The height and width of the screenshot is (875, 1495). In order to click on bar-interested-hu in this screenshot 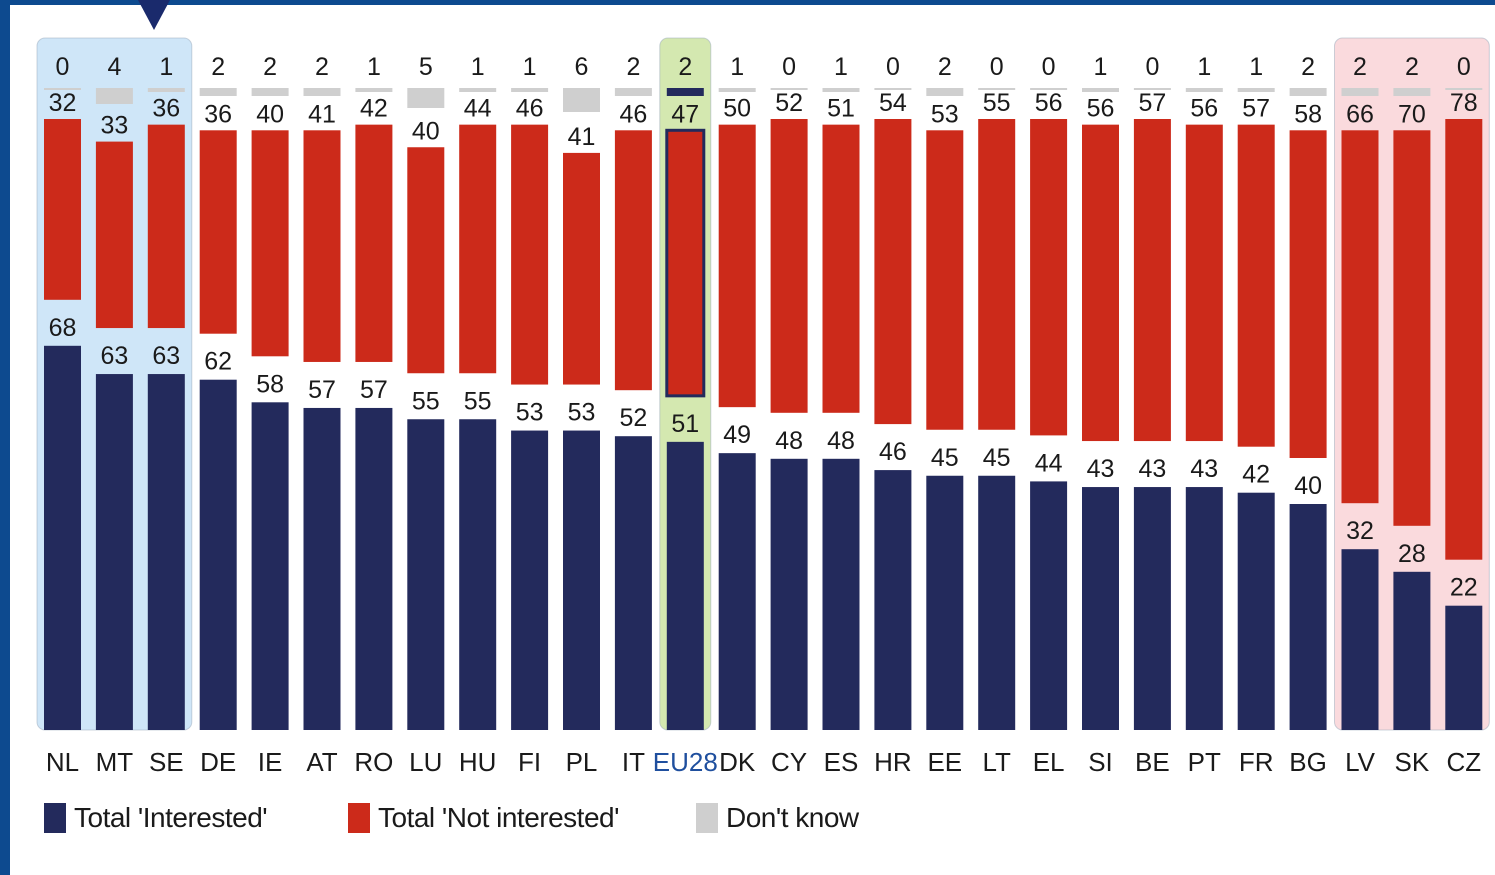, I will do `click(478, 574)`.